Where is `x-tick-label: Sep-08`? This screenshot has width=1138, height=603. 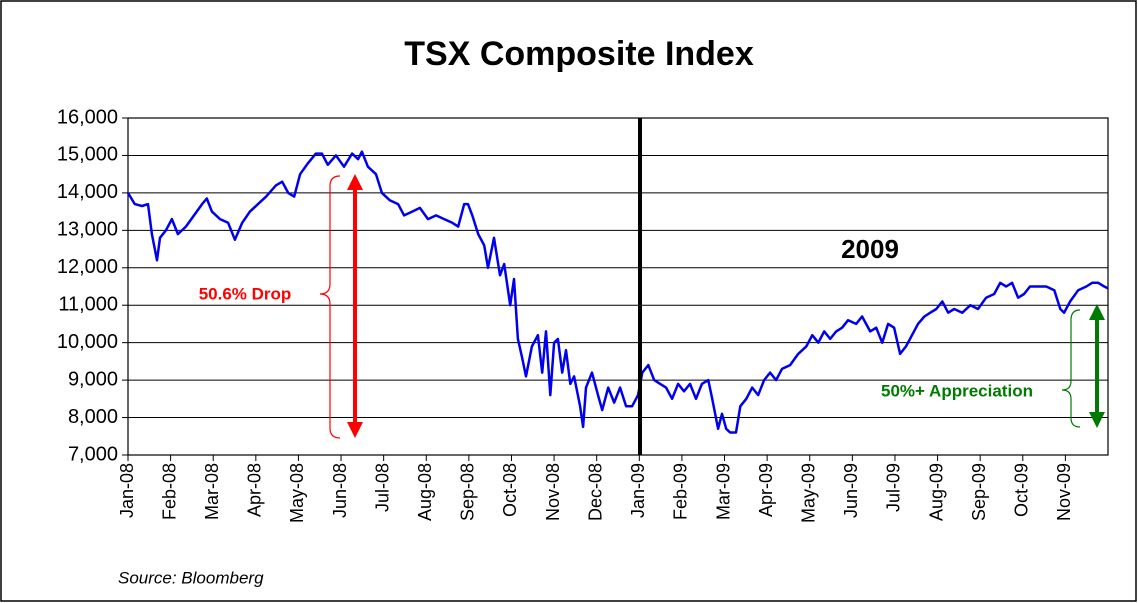 x-tick-label: Sep-08 is located at coordinates (468, 492).